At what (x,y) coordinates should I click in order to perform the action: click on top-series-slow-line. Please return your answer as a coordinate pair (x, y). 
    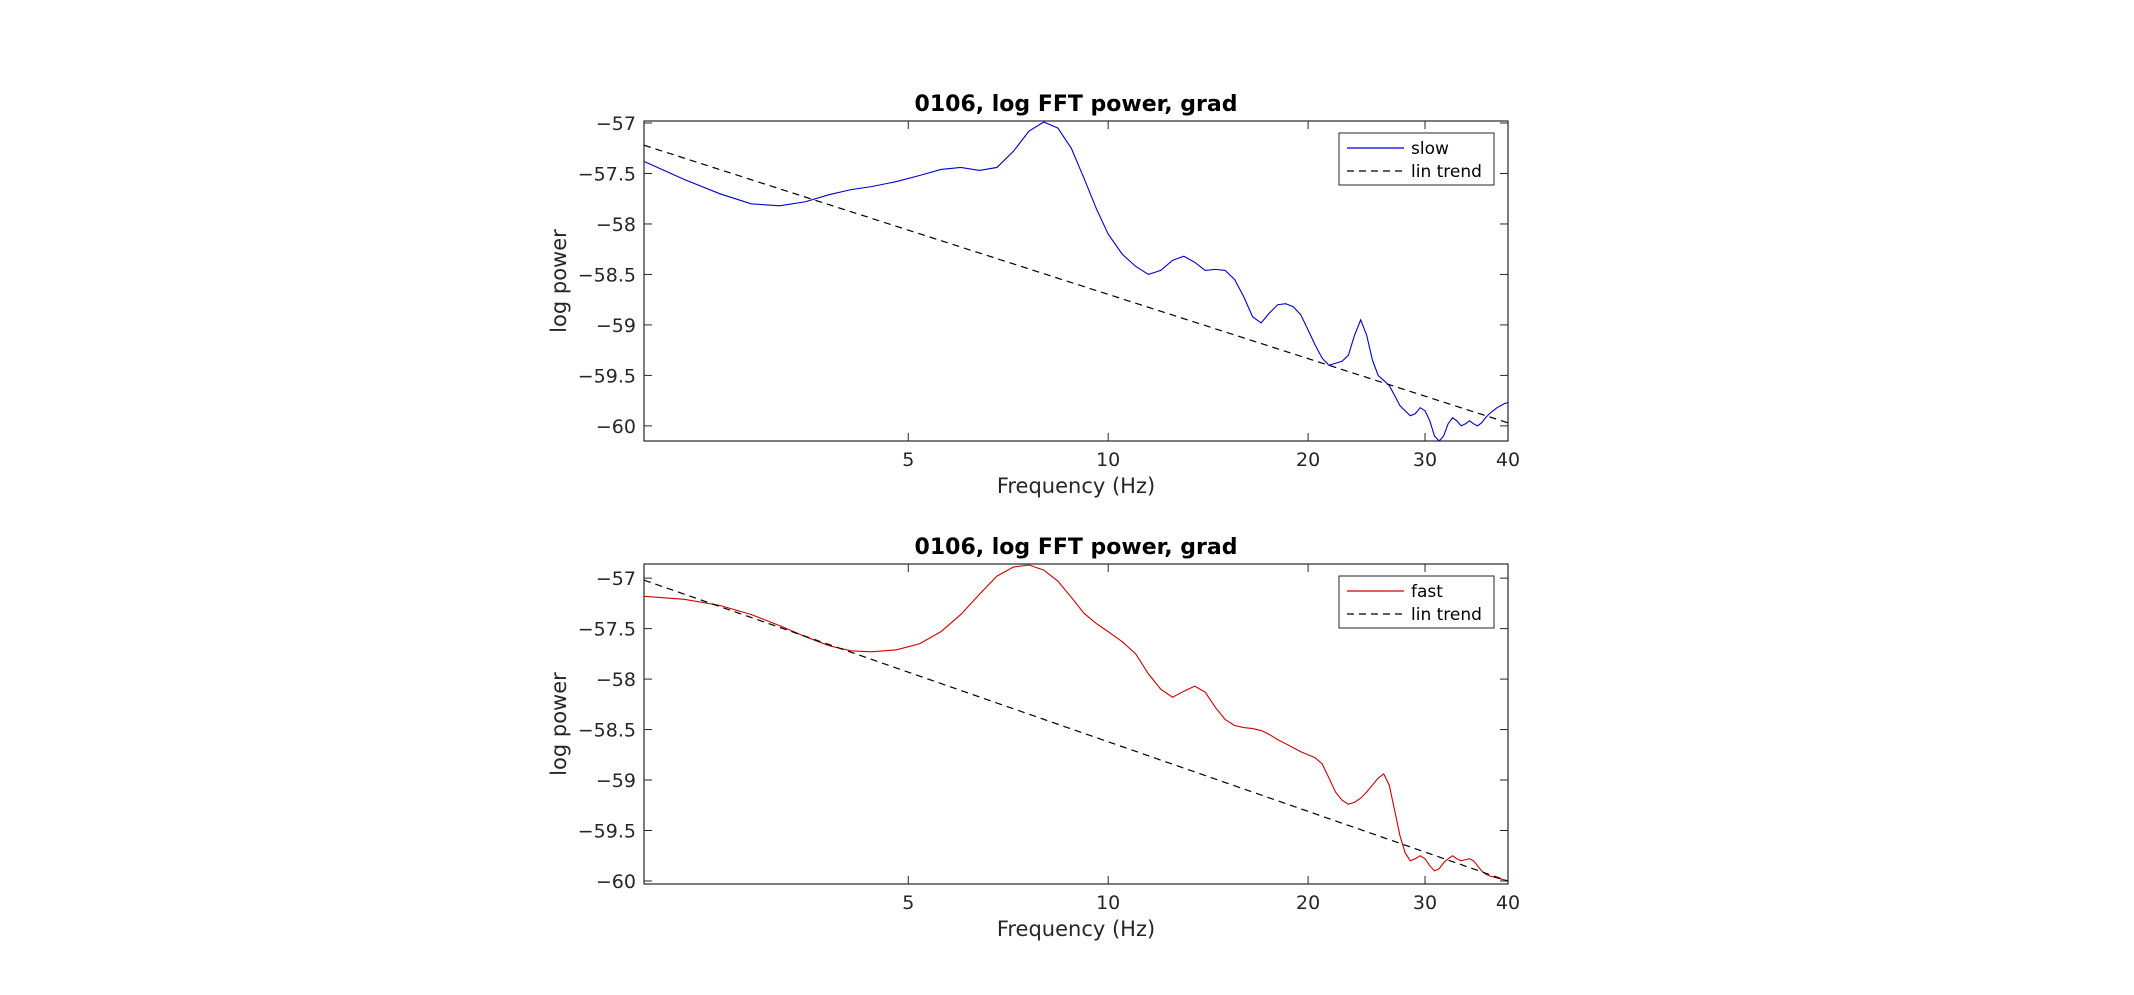
    Looking at the image, I should click on (1076, 281).